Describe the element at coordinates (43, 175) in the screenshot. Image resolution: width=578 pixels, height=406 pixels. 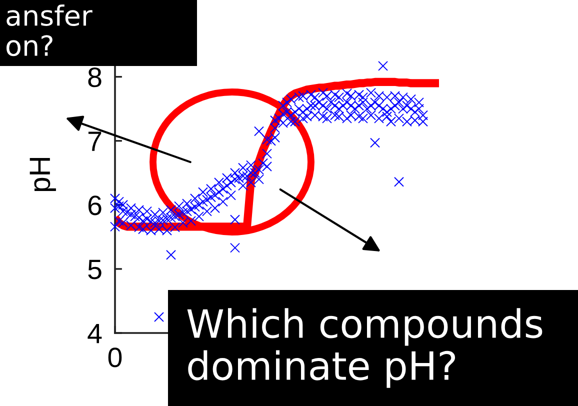
I see `y-axis-title: pH` at that location.